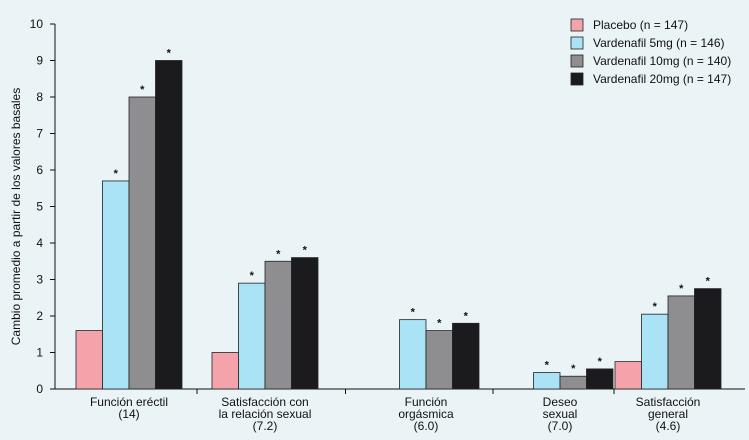 Image resolution: width=749 pixels, height=440 pixels. Describe the element at coordinates (560, 414) in the screenshot. I see `category-label-4-line-2: sexual` at that location.